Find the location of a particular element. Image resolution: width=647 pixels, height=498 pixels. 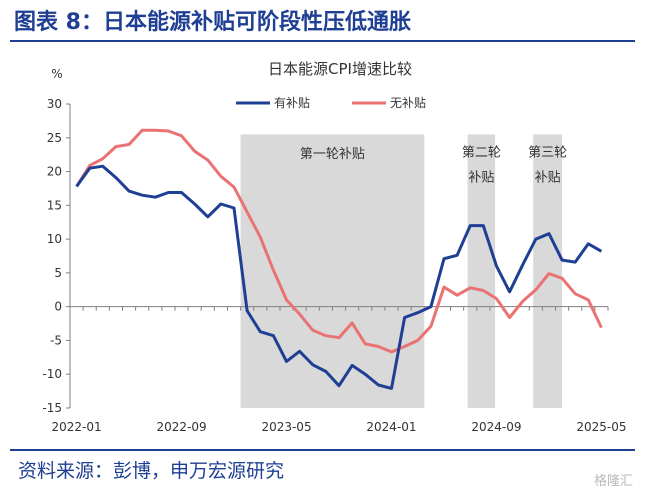

y-tick-label: 0 is located at coordinates (58, 307).